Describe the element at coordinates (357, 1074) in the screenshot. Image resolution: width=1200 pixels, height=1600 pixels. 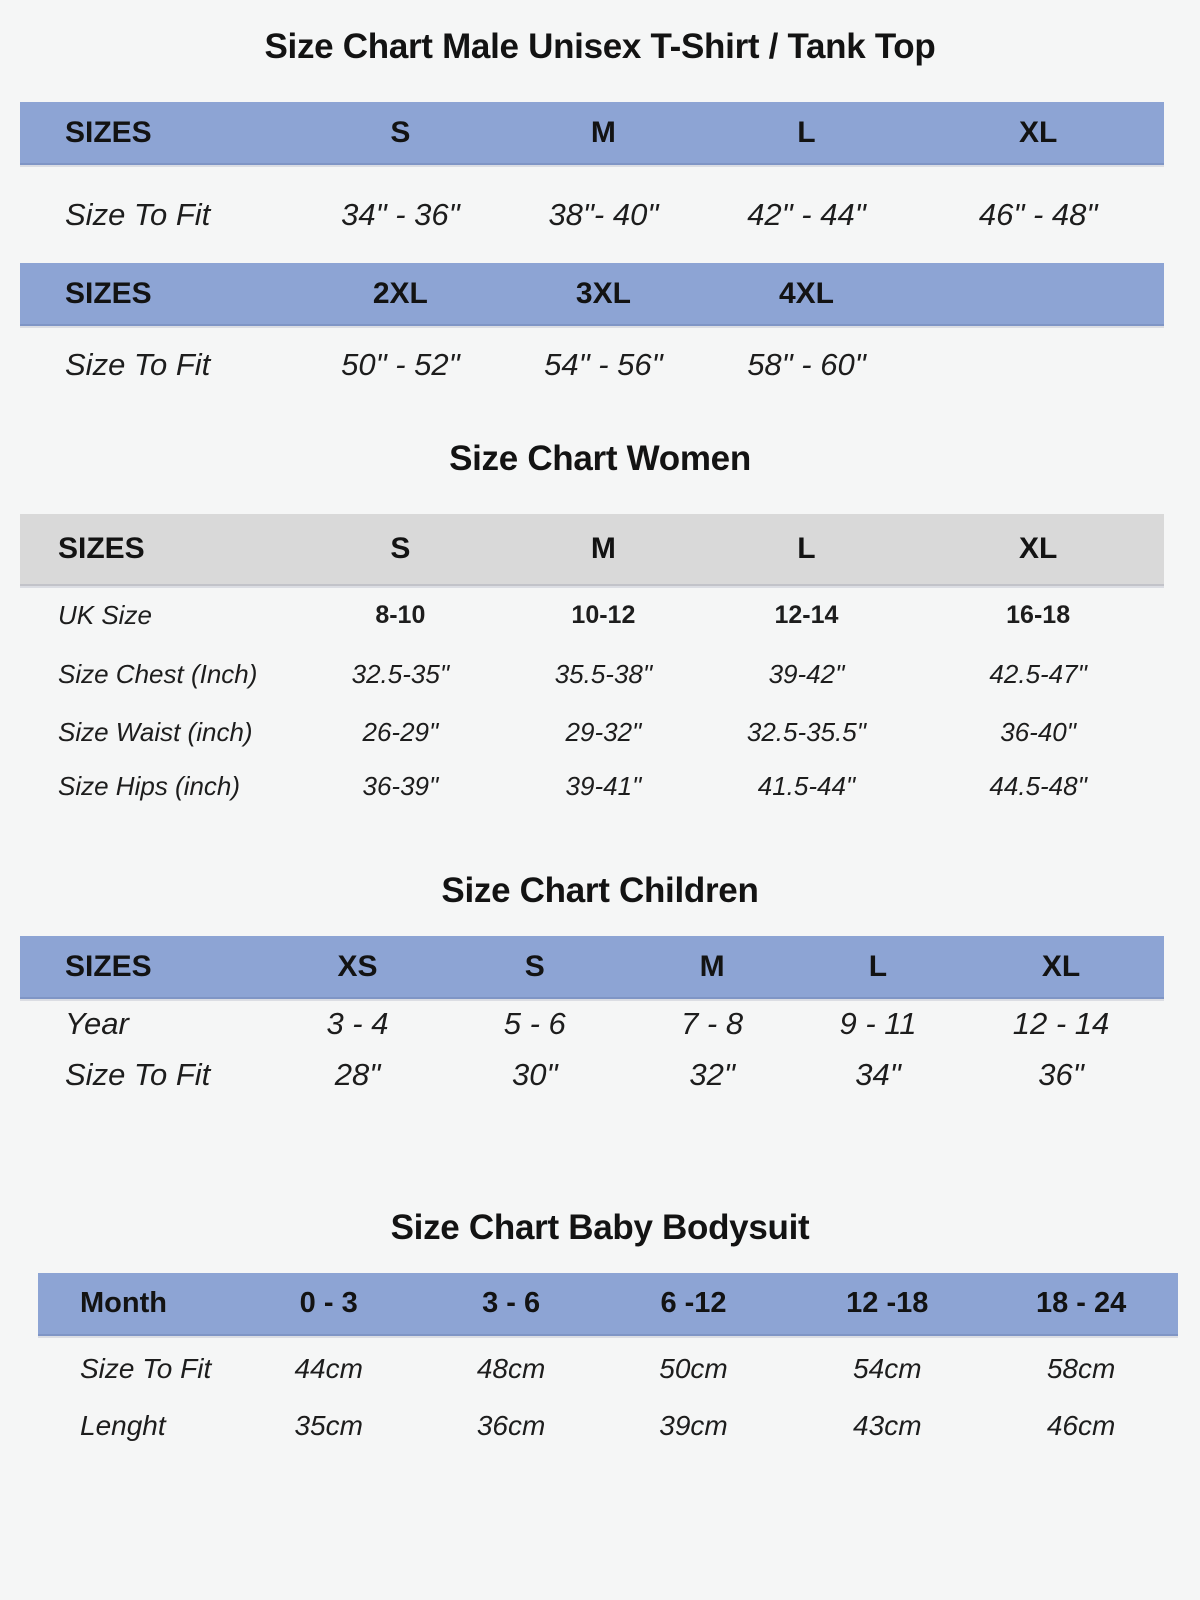
I see `children-fit-xs: 28"` at that location.